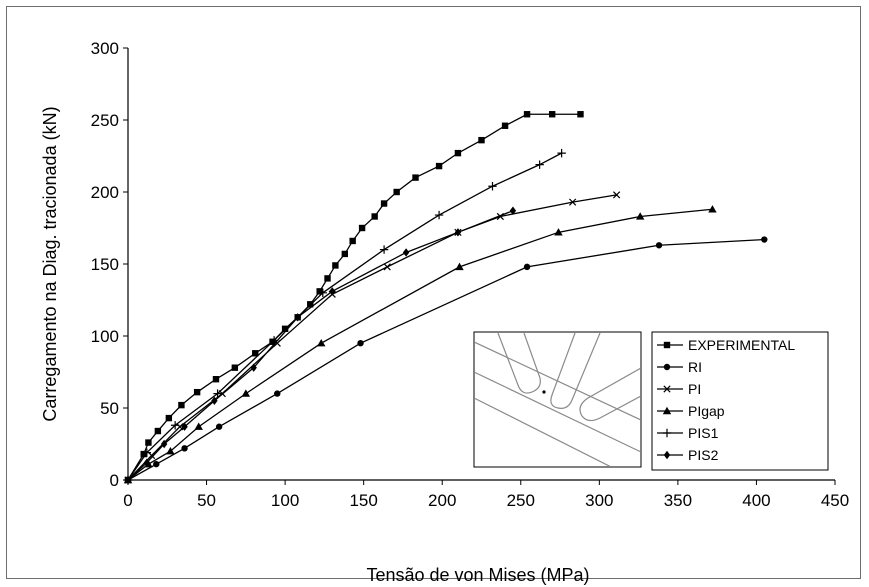 Image resolution: width=869 pixels, height=587 pixels. What do you see at coordinates (105, 192) in the screenshot?
I see `y-tick-label: 200` at bounding box center [105, 192].